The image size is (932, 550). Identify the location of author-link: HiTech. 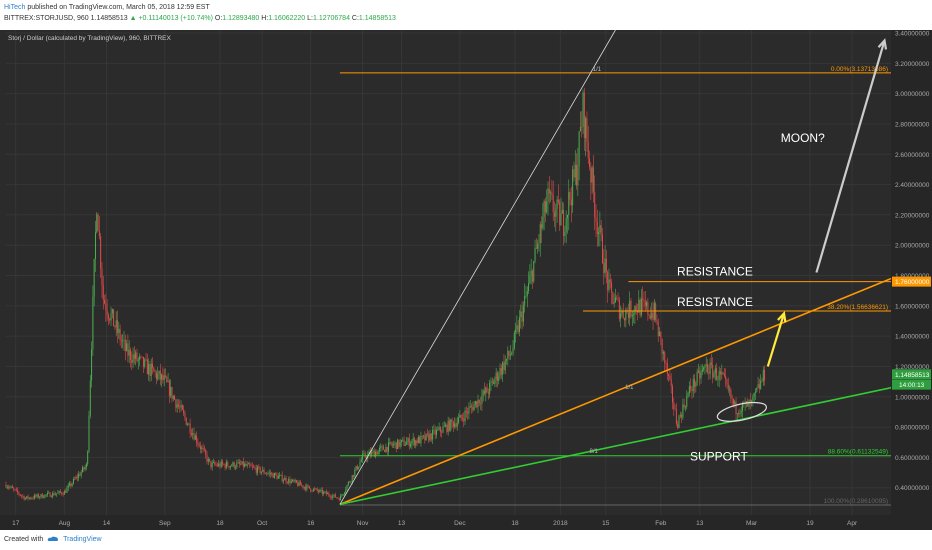
(15, 7).